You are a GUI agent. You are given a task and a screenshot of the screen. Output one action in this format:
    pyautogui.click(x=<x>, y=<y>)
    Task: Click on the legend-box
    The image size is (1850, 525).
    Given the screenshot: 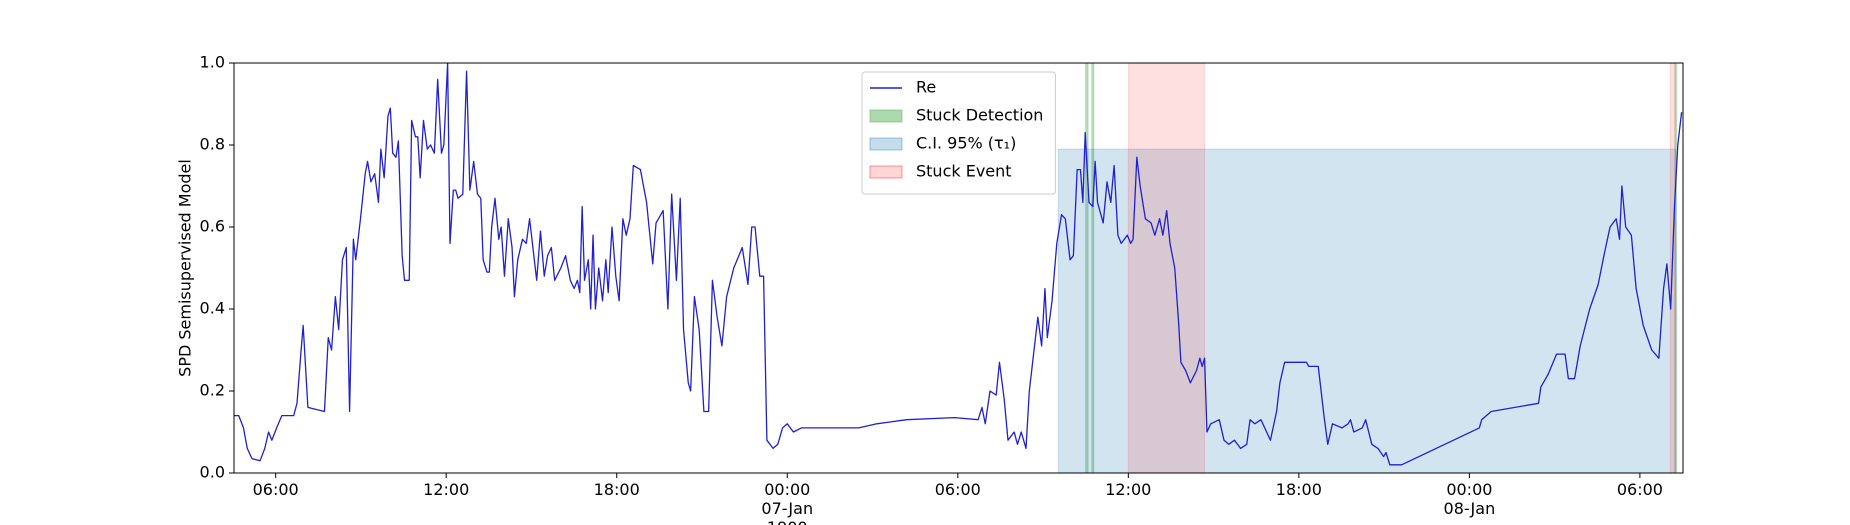 What is the action you would take?
    pyautogui.click(x=958, y=133)
    